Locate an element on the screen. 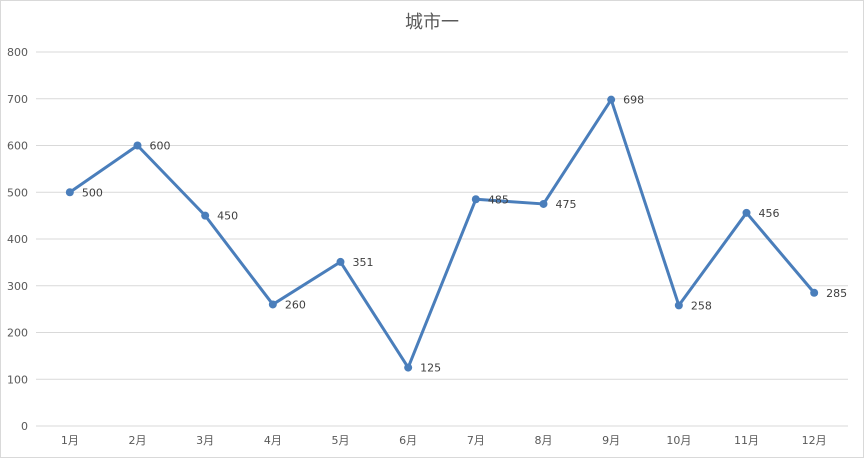 This screenshot has height=458, width=864. data-label: 450 is located at coordinates (227, 216).